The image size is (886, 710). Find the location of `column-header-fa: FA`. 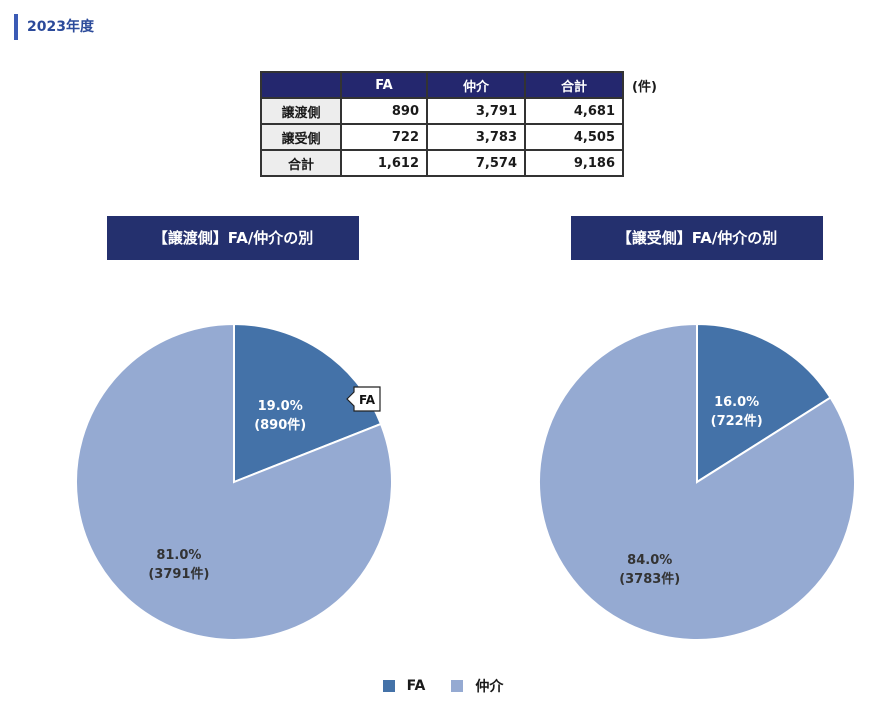

column-header-fa: FA is located at coordinates (384, 85).